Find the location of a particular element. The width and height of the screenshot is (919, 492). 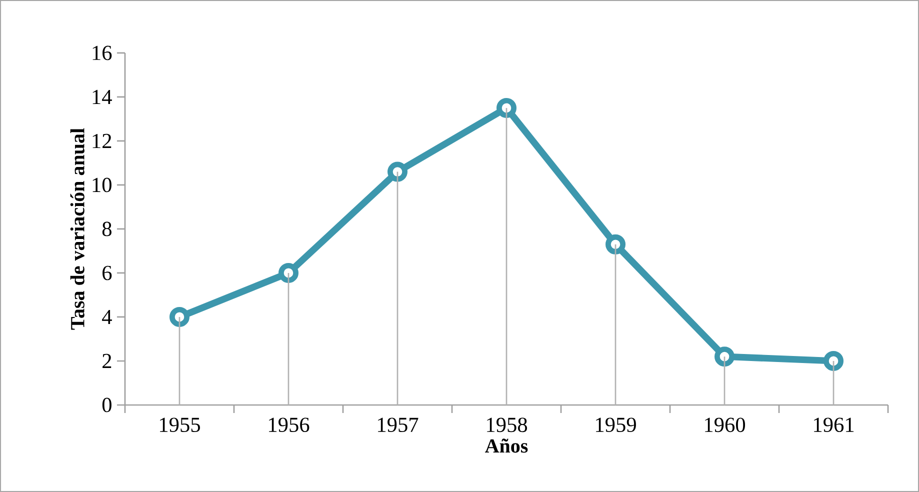

x-tick-label: 1957 is located at coordinates (398, 425).